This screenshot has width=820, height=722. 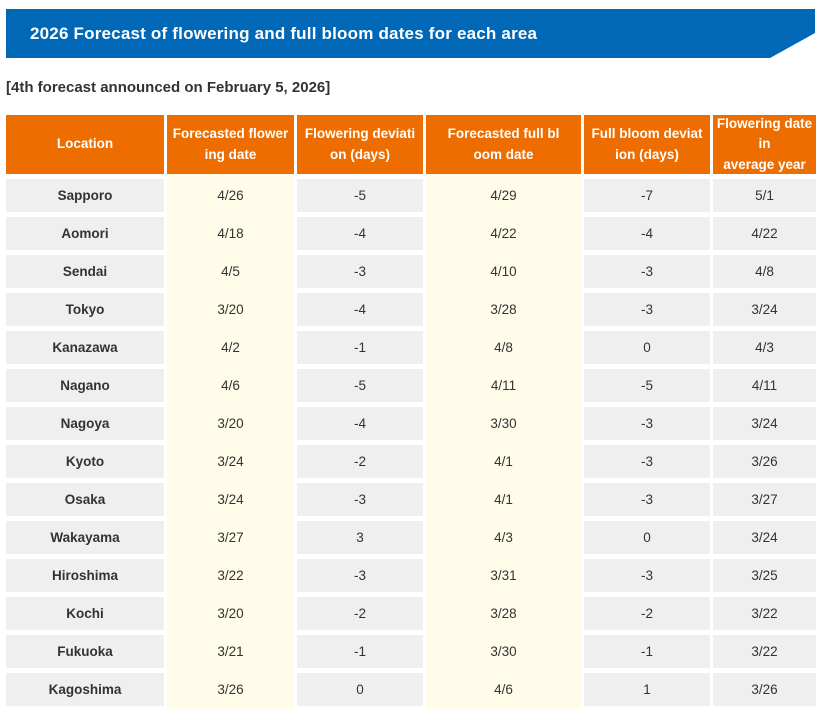 I want to click on table-cell: 3/31, so click(x=503, y=575).